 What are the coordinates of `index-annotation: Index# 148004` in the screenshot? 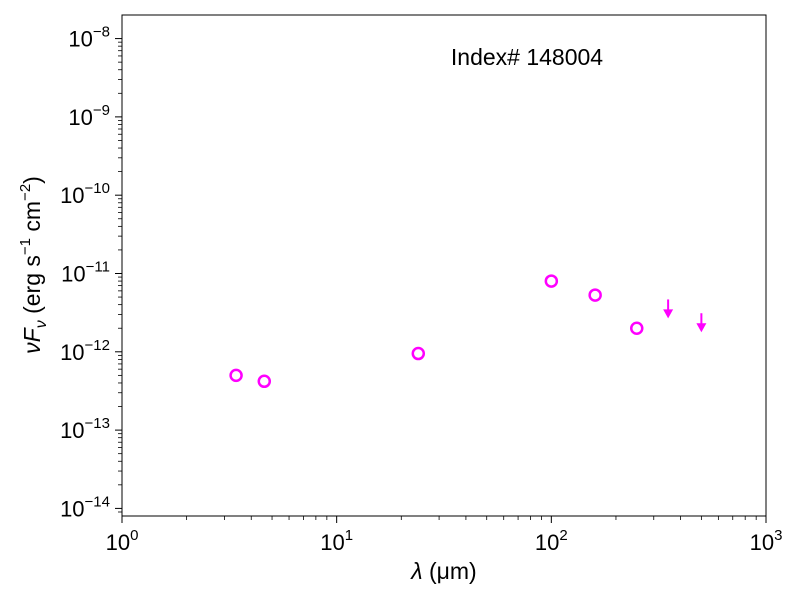 It's located at (527, 57).